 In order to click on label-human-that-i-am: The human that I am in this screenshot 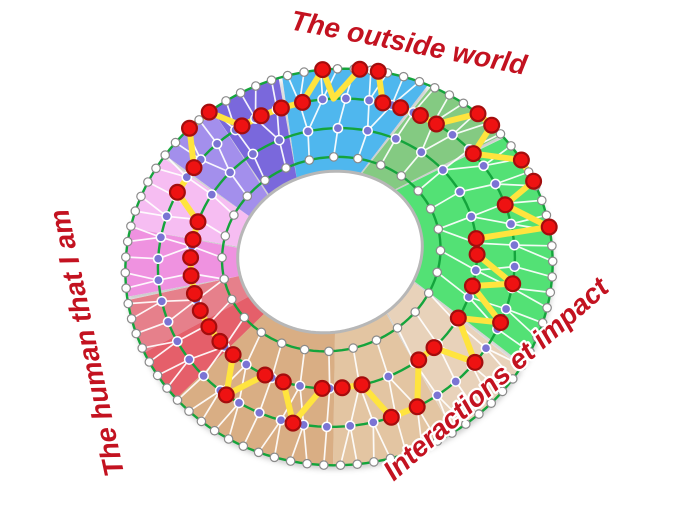, I will do `click(86, 343)`.